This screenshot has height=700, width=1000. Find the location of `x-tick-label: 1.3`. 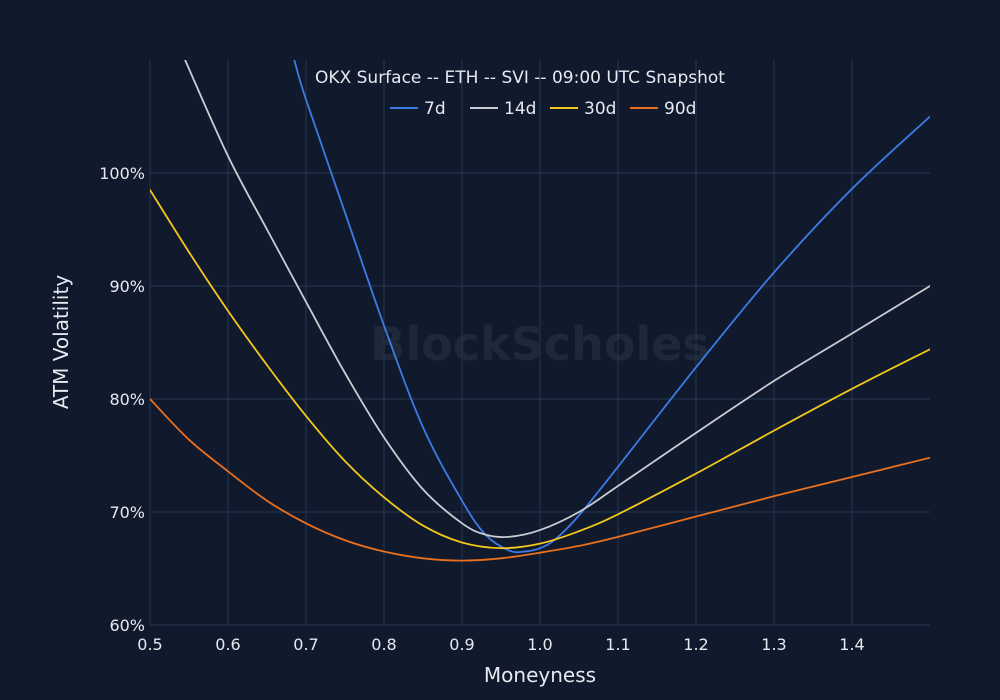

x-tick-label: 1.3 is located at coordinates (773, 644).